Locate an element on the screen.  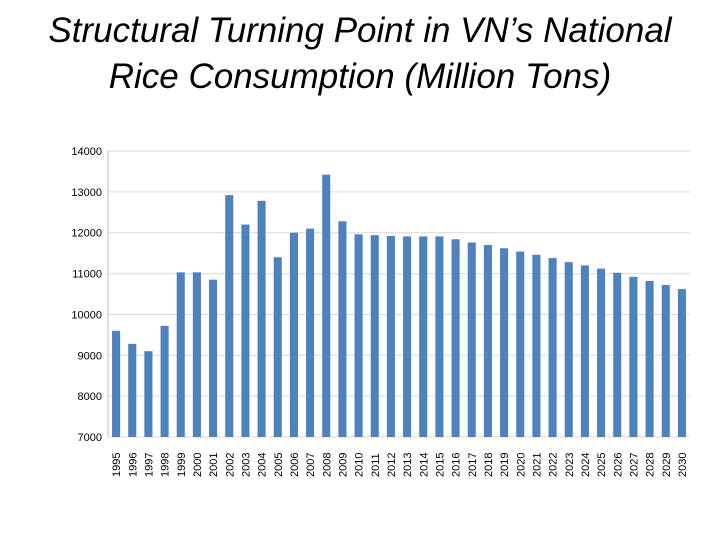
bar-2008 is located at coordinates (326, 305).